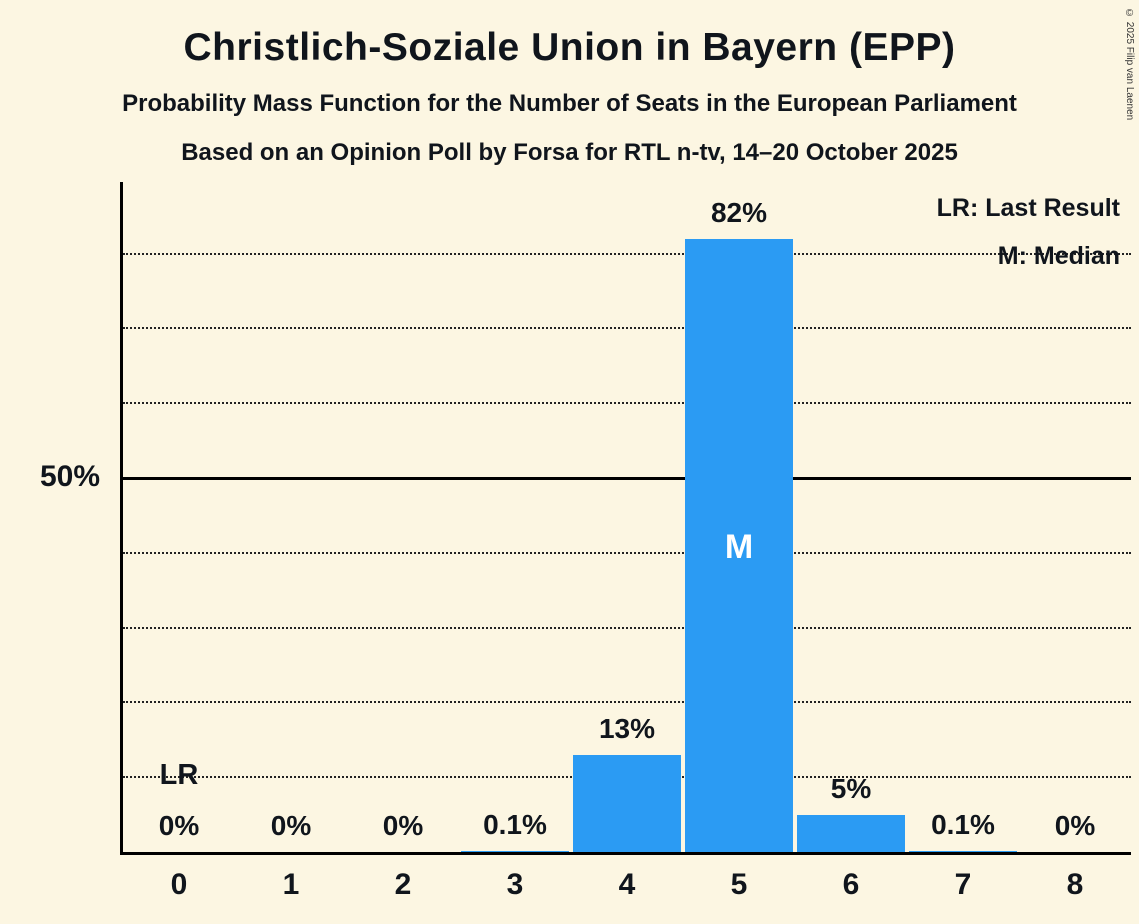 Image resolution: width=1139 pixels, height=924 pixels. What do you see at coordinates (403, 825) in the screenshot?
I see `bar-label-seat-2: 0%` at bounding box center [403, 825].